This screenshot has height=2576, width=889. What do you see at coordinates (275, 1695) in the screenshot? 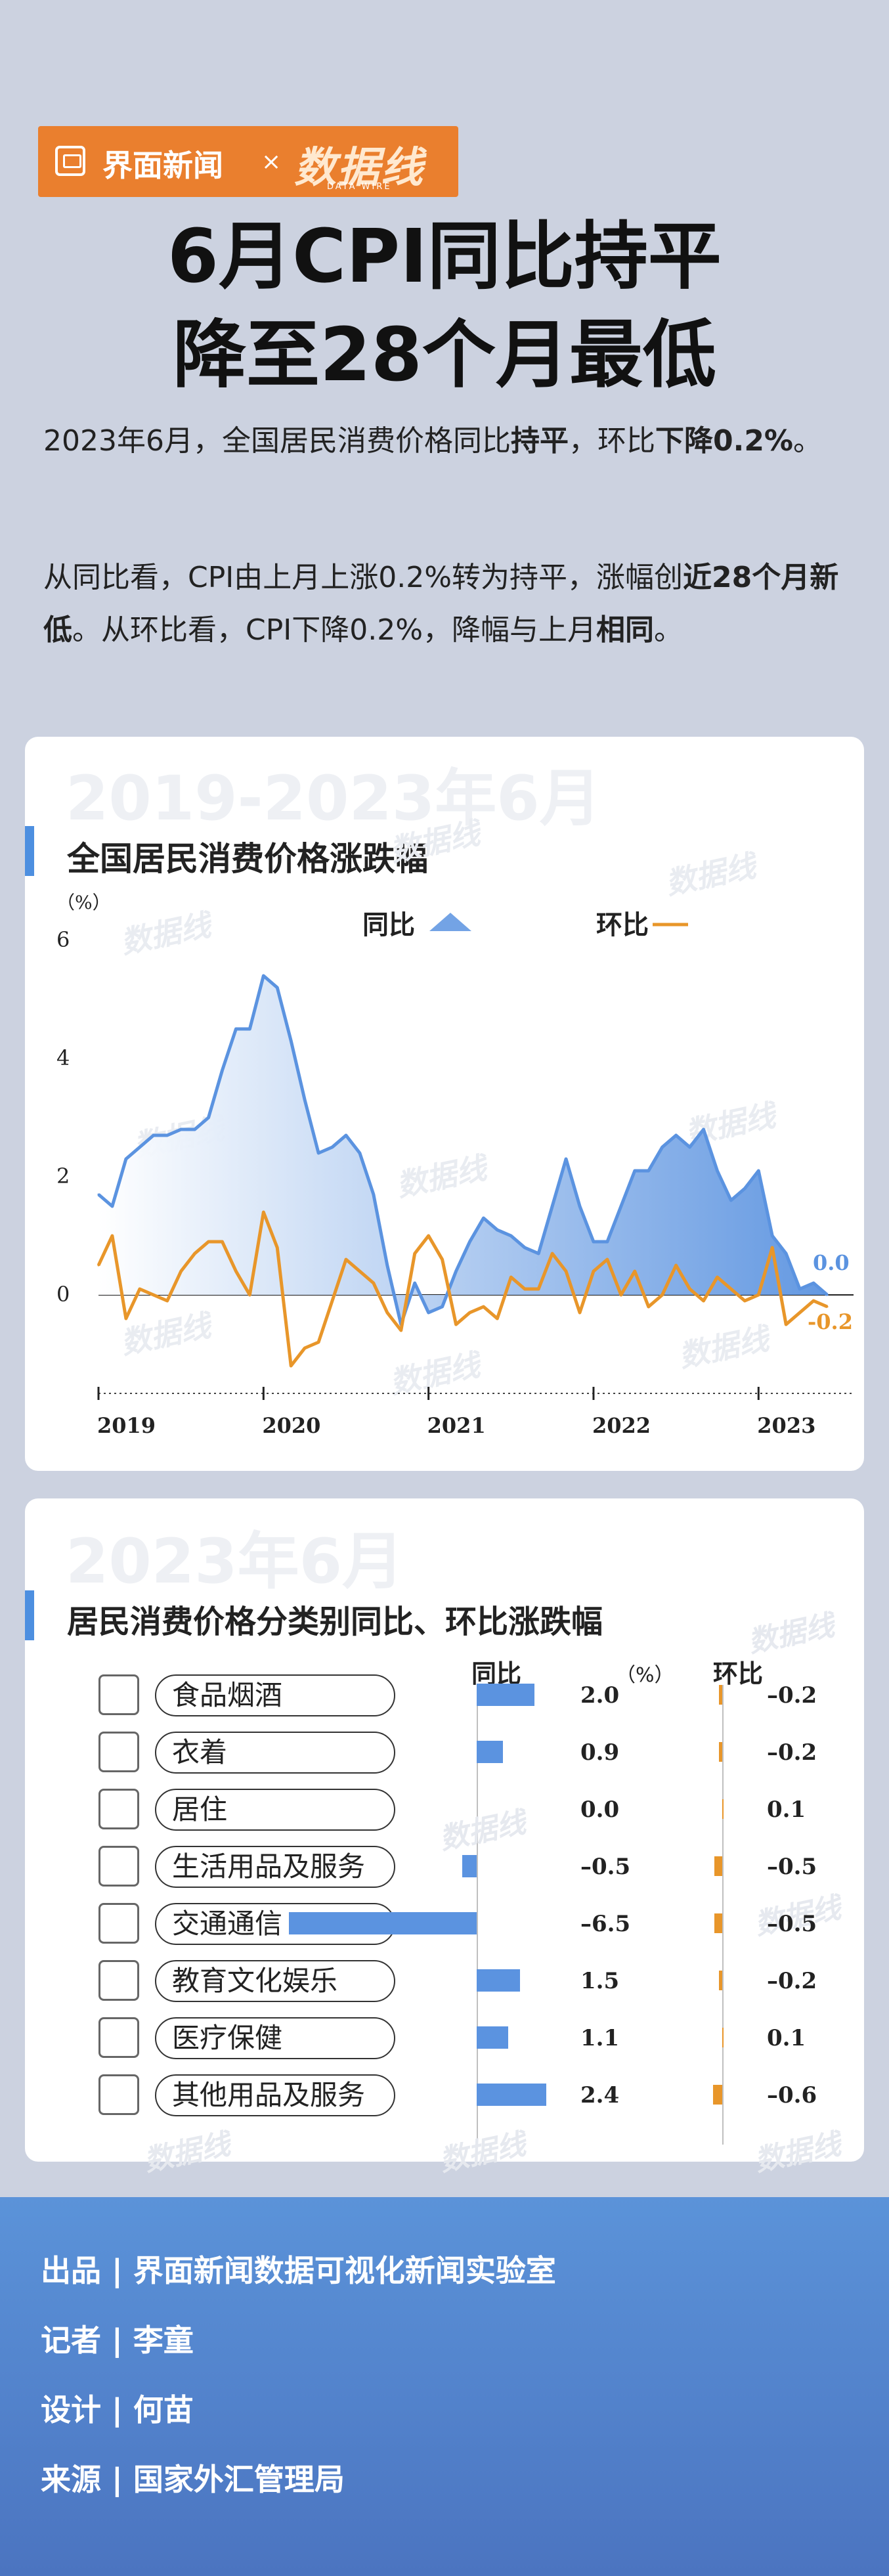
I see `category-label: 食品烟酒` at bounding box center [275, 1695].